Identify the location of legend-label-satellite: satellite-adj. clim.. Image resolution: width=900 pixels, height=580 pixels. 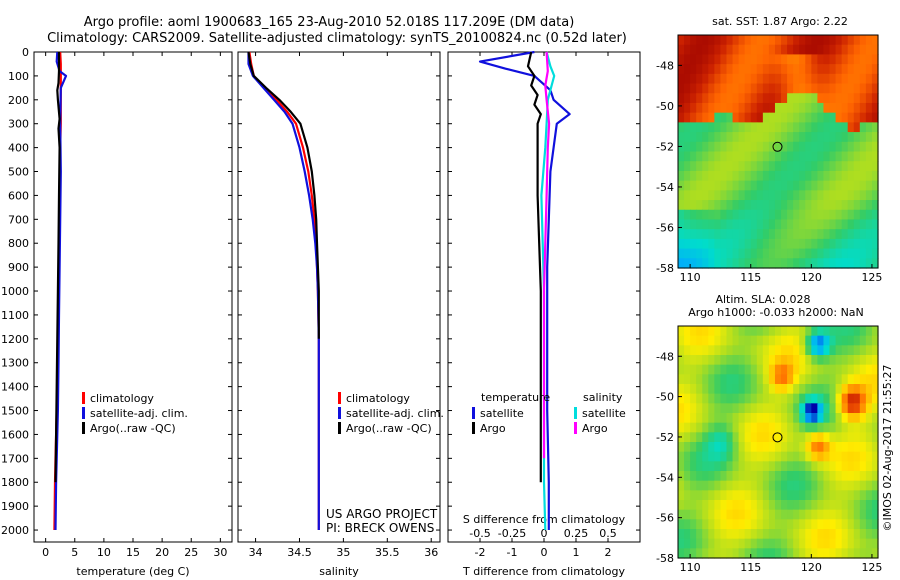
(395, 413).